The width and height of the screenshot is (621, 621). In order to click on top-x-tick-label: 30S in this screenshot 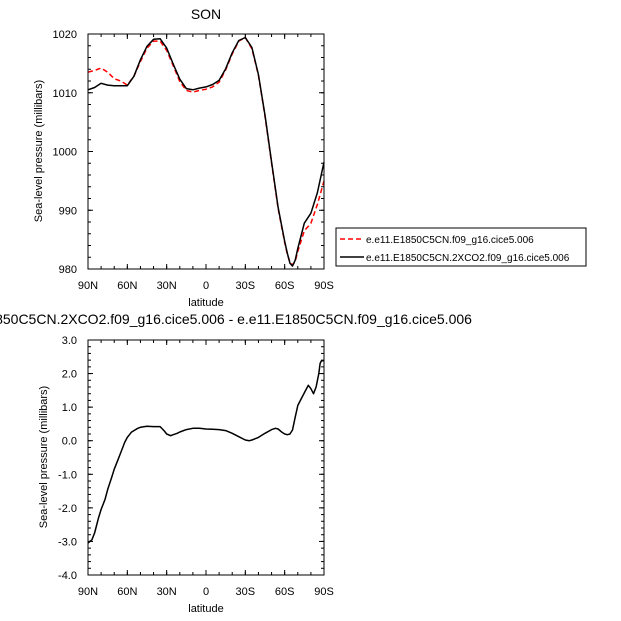, I will do `click(246, 286)`.